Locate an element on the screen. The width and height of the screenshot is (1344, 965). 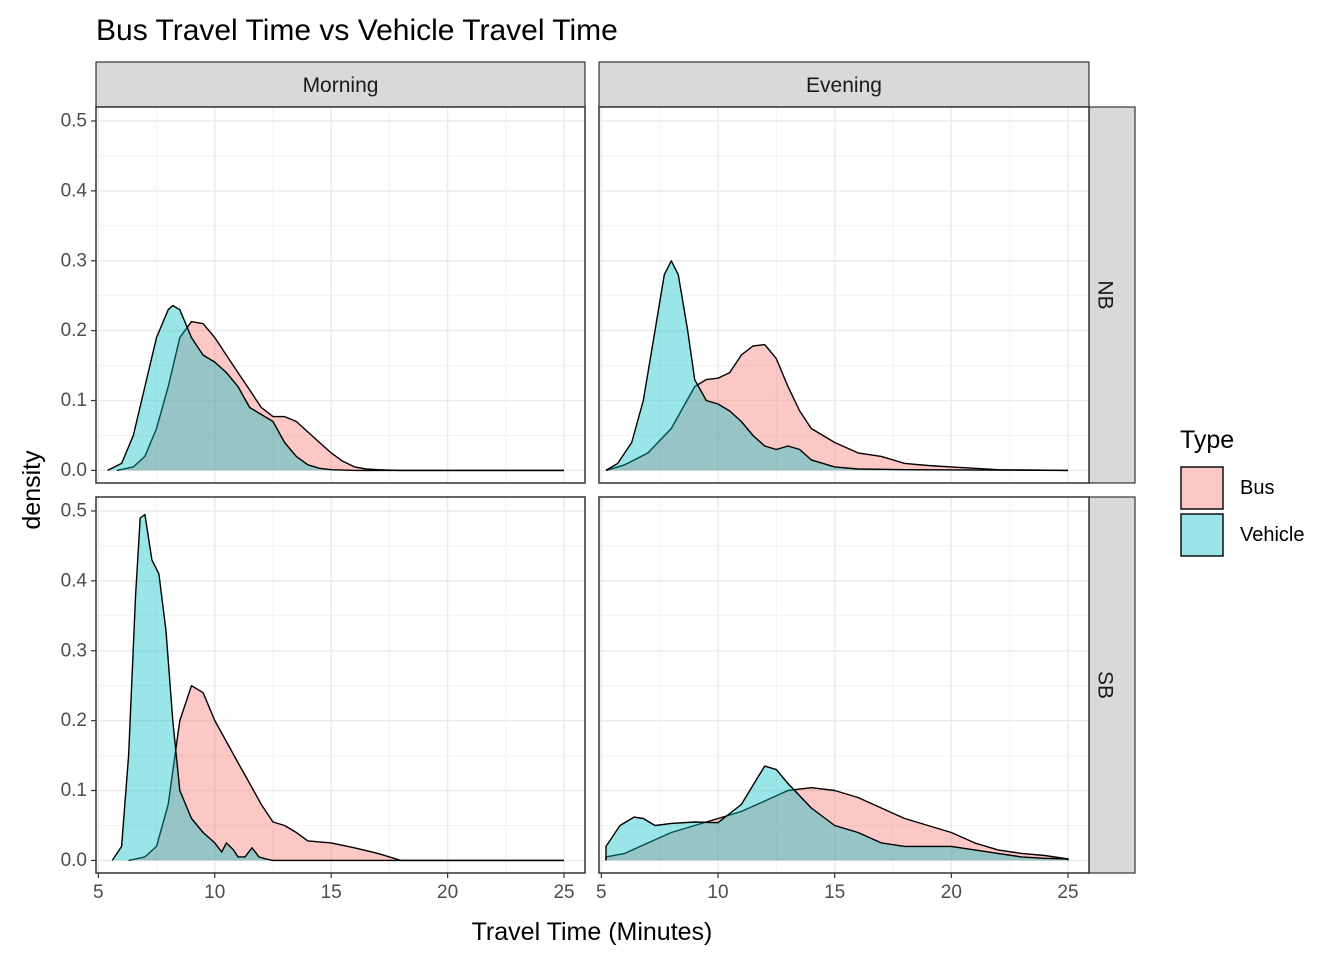
x-axis-morning: 5 10 15 20 25 is located at coordinates (334, 888).